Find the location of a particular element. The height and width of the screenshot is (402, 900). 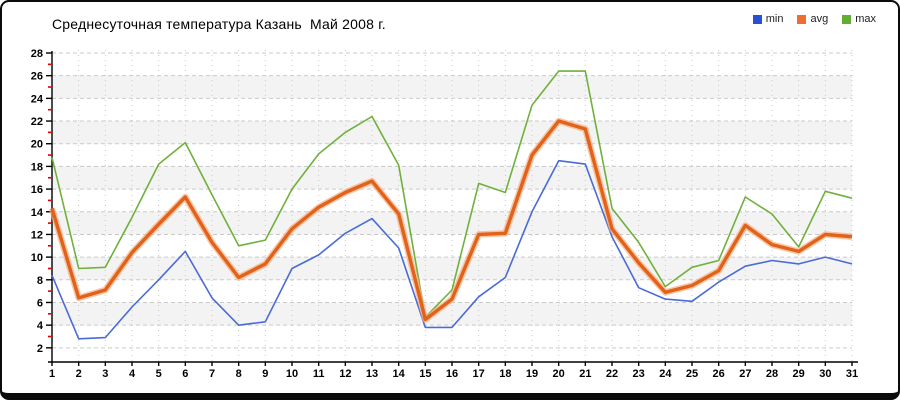

y-tick-label: 26 is located at coordinates (37, 77).